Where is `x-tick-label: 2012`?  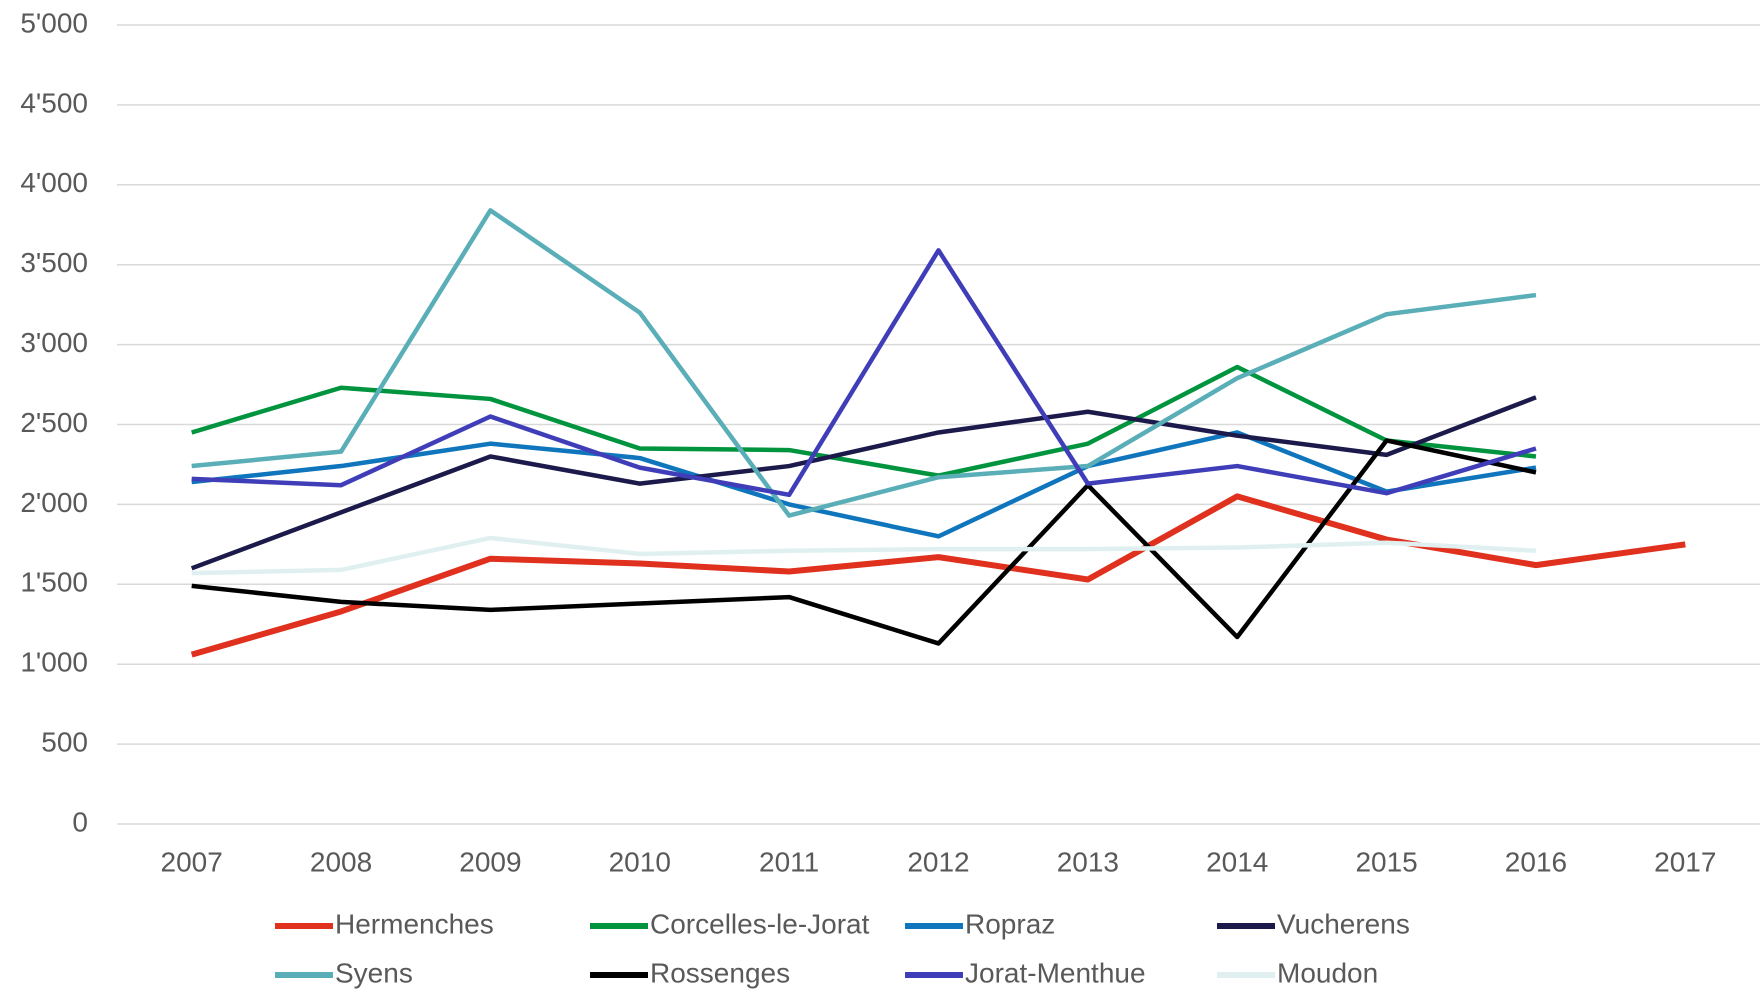 x-tick-label: 2012 is located at coordinates (938, 861).